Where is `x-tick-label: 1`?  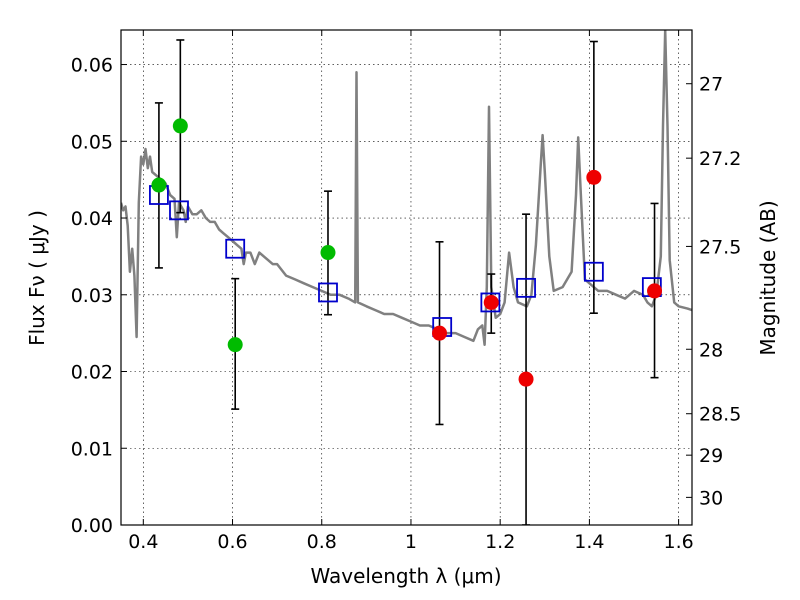
x-tick-label: 1 is located at coordinates (411, 542).